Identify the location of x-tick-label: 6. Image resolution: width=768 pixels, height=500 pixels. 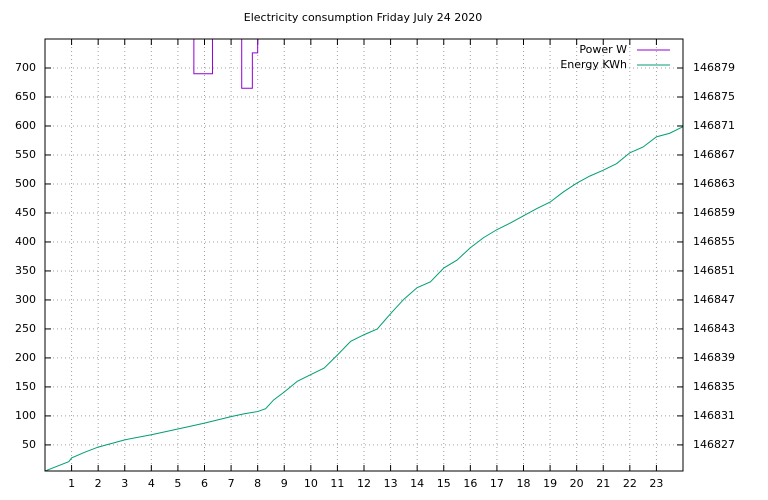
(204, 483).